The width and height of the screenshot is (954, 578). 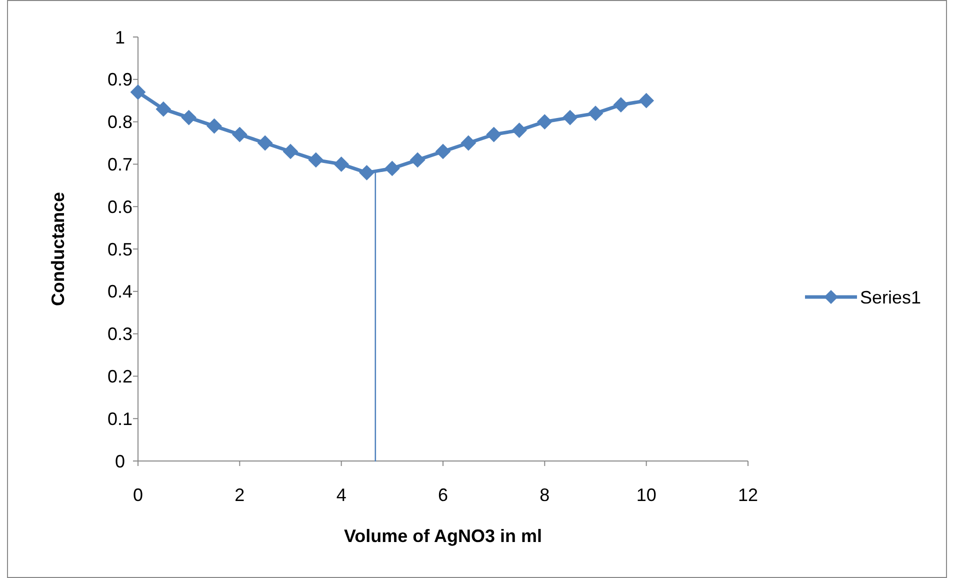 I want to click on y-tick-label: 0.8, so click(x=120, y=122).